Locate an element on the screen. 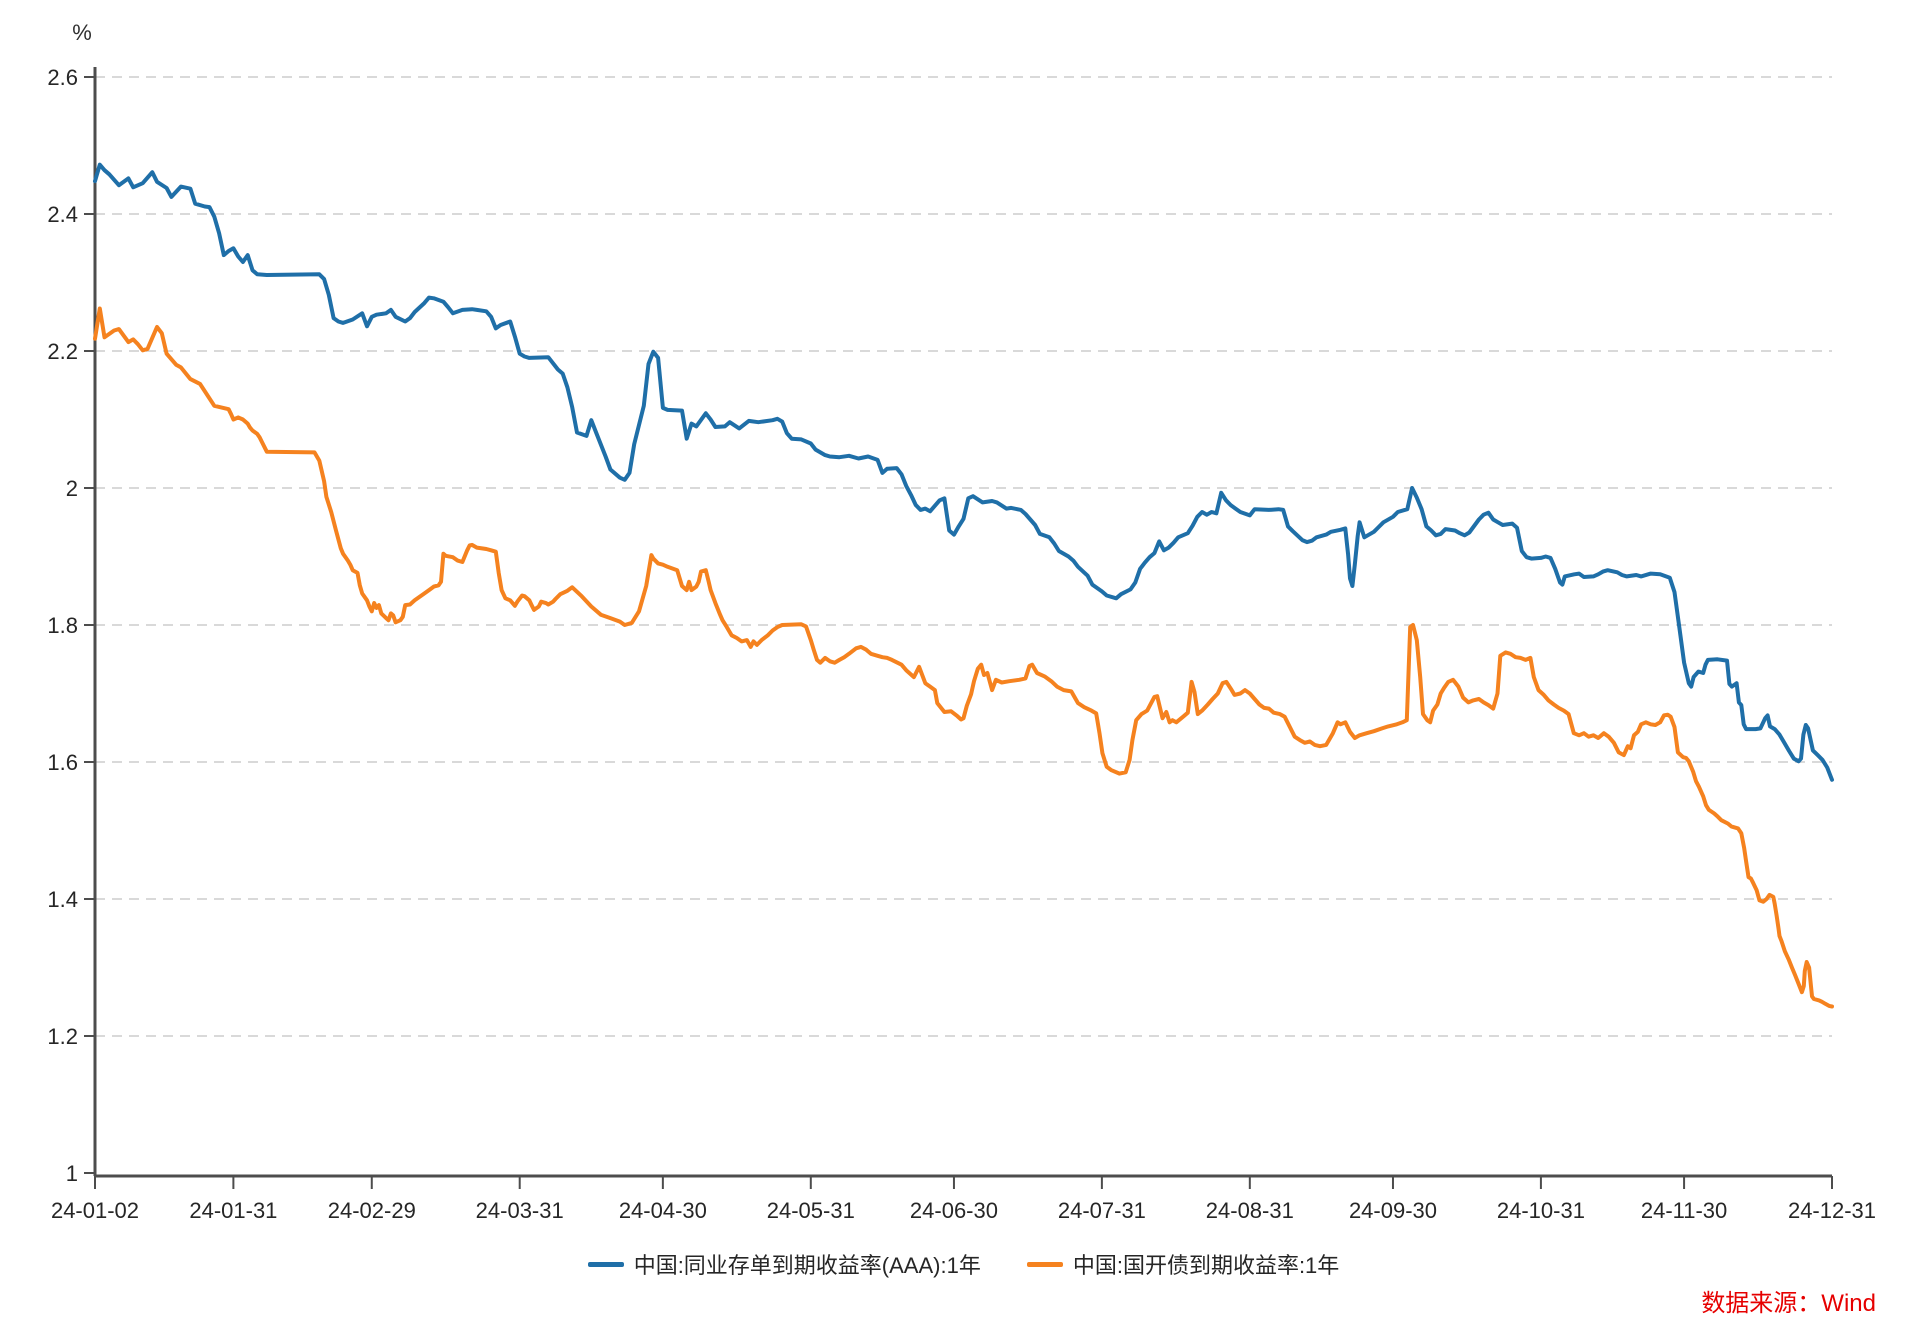 The height and width of the screenshot is (1337, 1920). x-tick-label: 24-01-31 is located at coordinates (233, 1210).